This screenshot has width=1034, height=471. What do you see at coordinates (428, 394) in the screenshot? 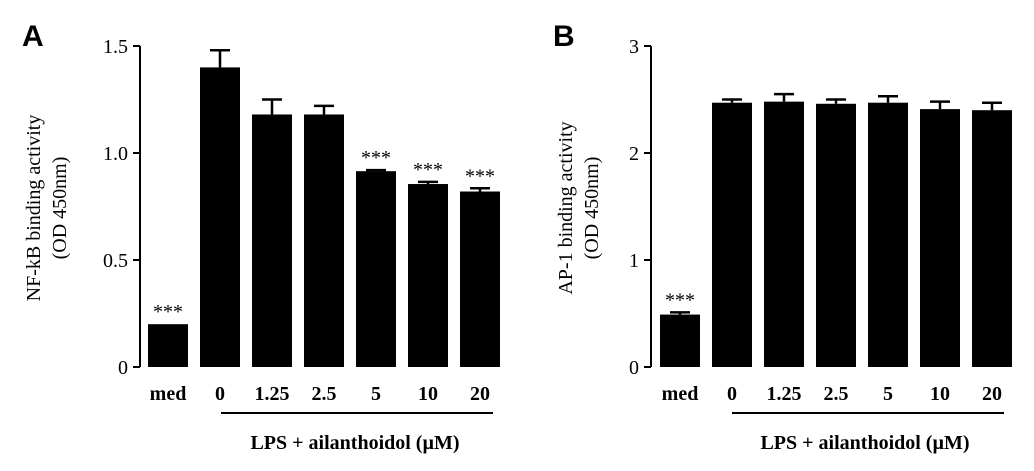
I see `panel-a-category-label: 10` at bounding box center [428, 394].